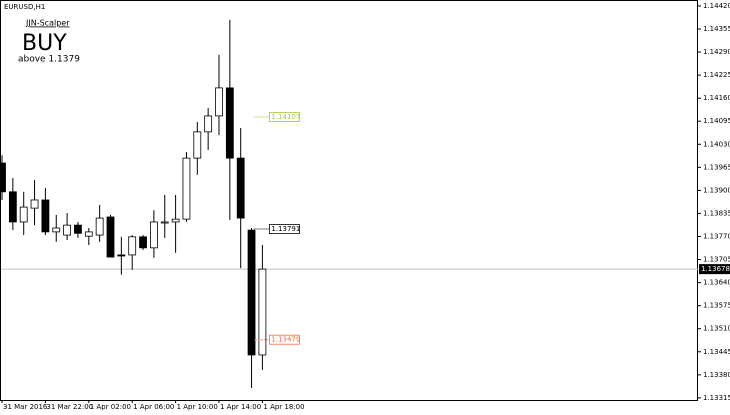 The image size is (730, 415). Describe the element at coordinates (110, 407) in the screenshot. I see `x-tick-label: 1 Apr 02:00` at that location.